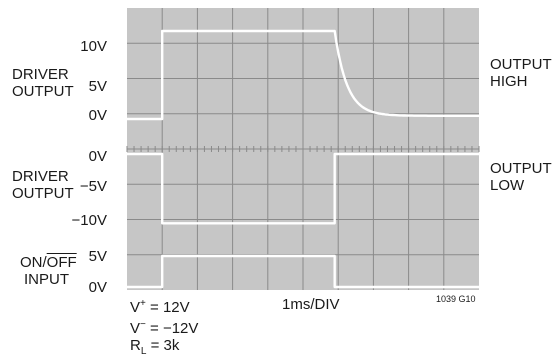  What do you see at coordinates (311, 304) in the screenshot?
I see `x-axis-scale-label: 1ms/DIV` at bounding box center [311, 304].